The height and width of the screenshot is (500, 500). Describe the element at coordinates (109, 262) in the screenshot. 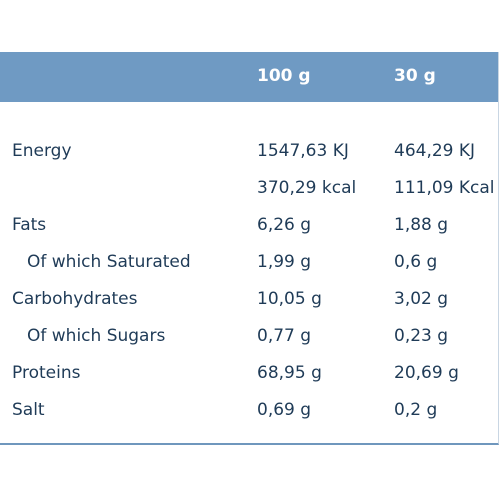

I see `nutrient-sublabel: Of which Saturated` at that location.